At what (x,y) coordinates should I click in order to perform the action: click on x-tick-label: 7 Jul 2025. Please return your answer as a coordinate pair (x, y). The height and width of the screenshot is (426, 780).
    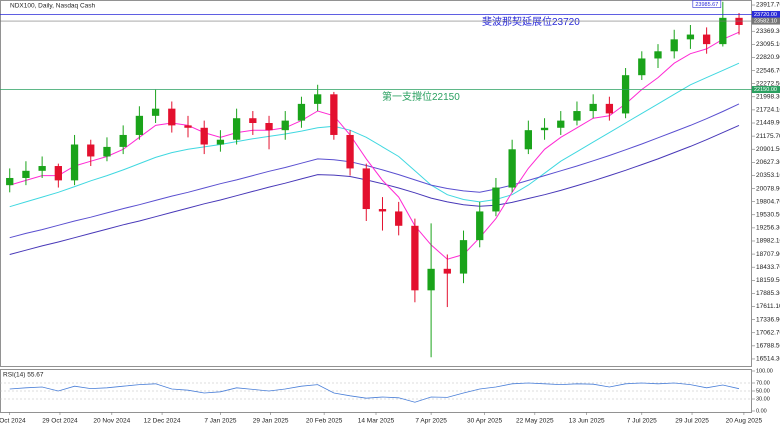
    Looking at the image, I should click on (642, 421).